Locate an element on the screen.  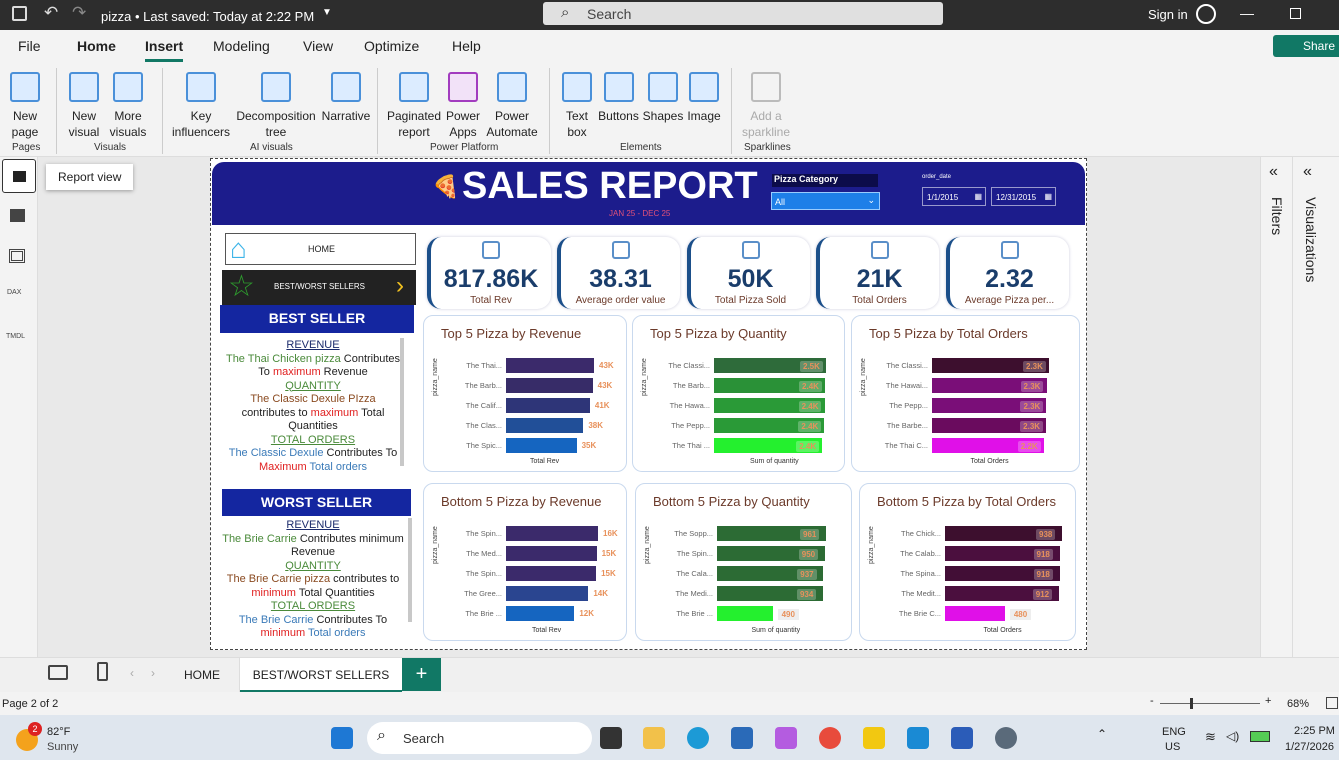
minimize-icon: — is located at coordinates (1247, 13).